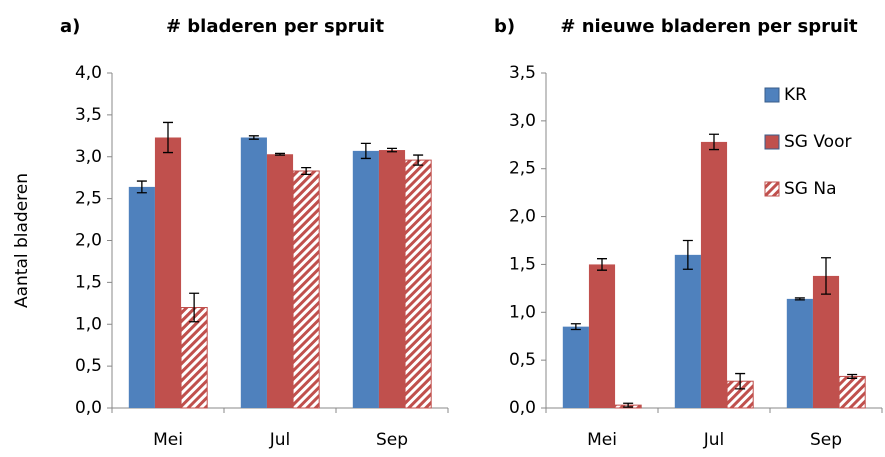 This screenshot has width=885, height=457. Describe the element at coordinates (70, 26) in the screenshot. I see `panel-label: a)` at that location.